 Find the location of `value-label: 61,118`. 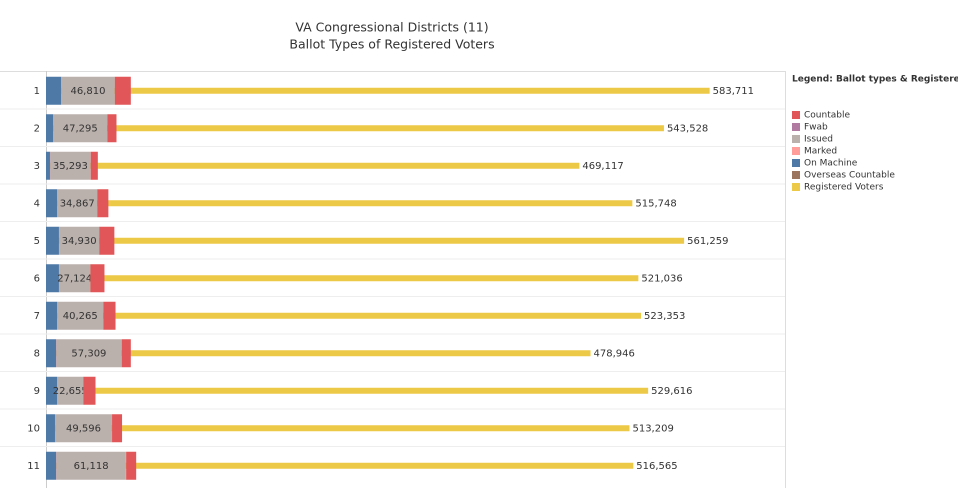

value-label: 61,118 is located at coordinates (91, 466).